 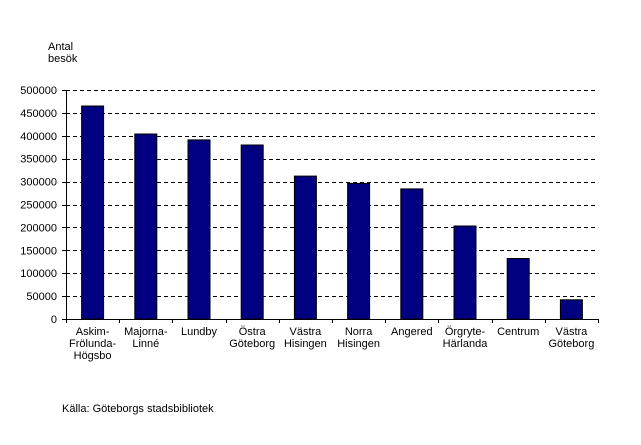 What do you see at coordinates (38, 91) in the screenshot?
I see `y-tick-label: 500000` at bounding box center [38, 91].